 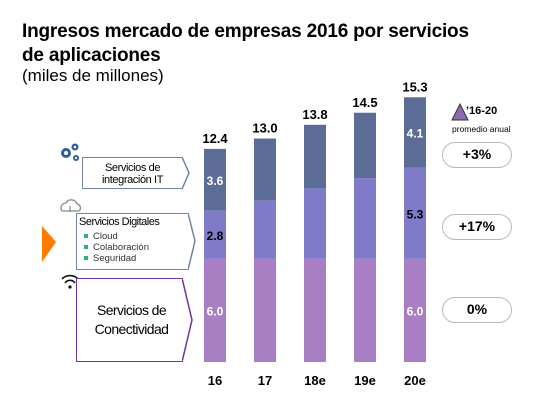 I want to click on category-label: 20e, so click(x=415, y=380).